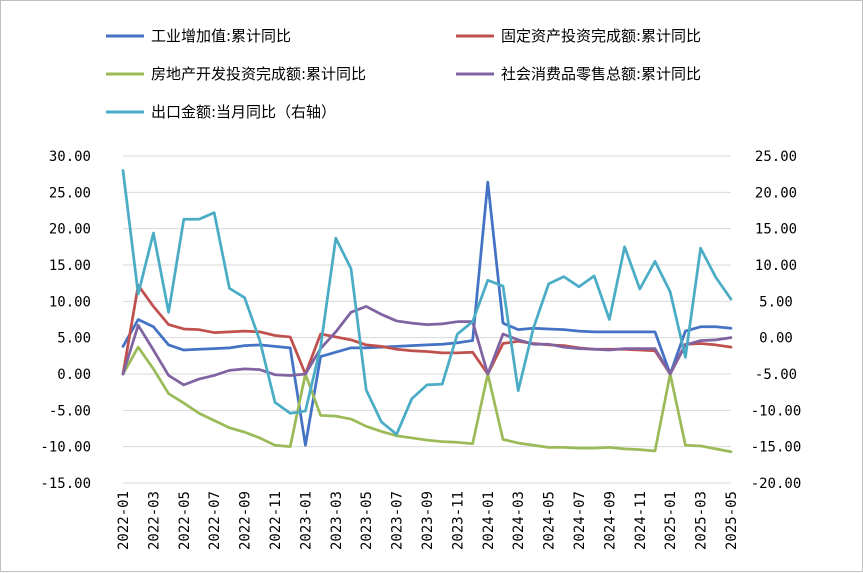 This screenshot has width=863, height=573. What do you see at coordinates (601, 36) in the screenshot?
I see `legend-label: 固定资产投资完成额:累计同比` at bounding box center [601, 36].